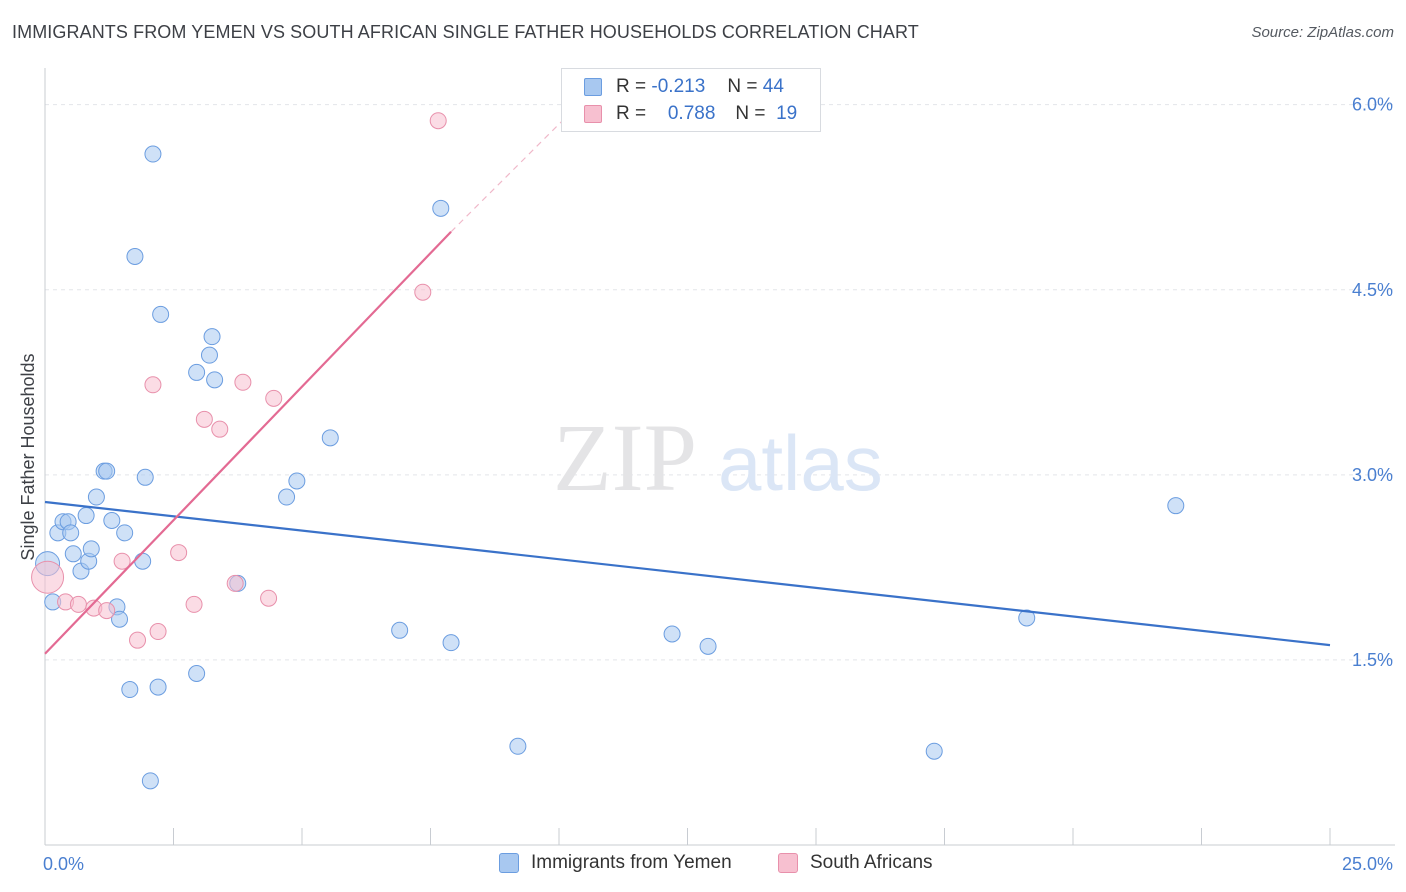 Image resolution: width=1406 pixels, height=892 pixels. I want to click on source-label: Source: ZipAtlas.com, so click(1322, 32).